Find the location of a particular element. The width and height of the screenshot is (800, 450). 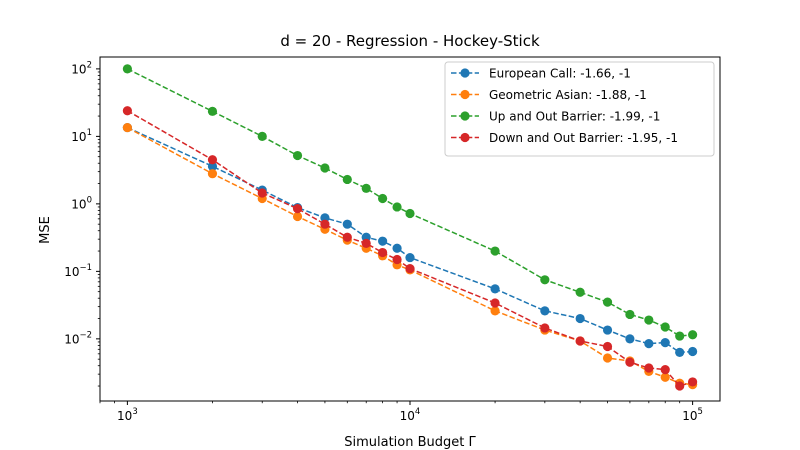

legend-entry: Down and Out Barrier: -1.95, -1 is located at coordinates (564, 138).